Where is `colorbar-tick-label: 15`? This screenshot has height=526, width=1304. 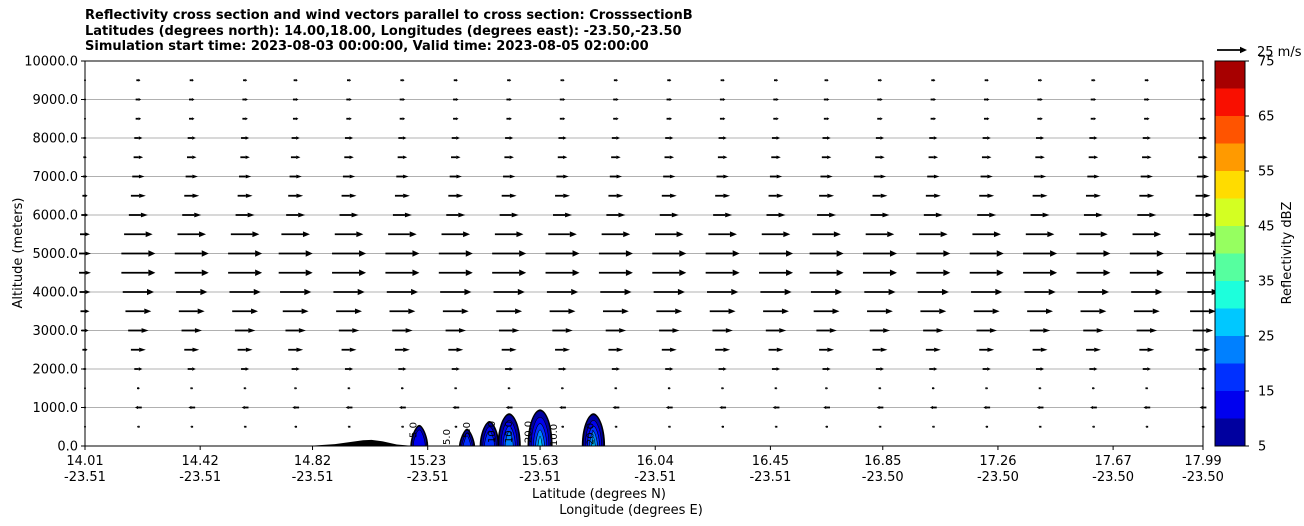
colorbar-tick-label: 15 is located at coordinates (1266, 392).